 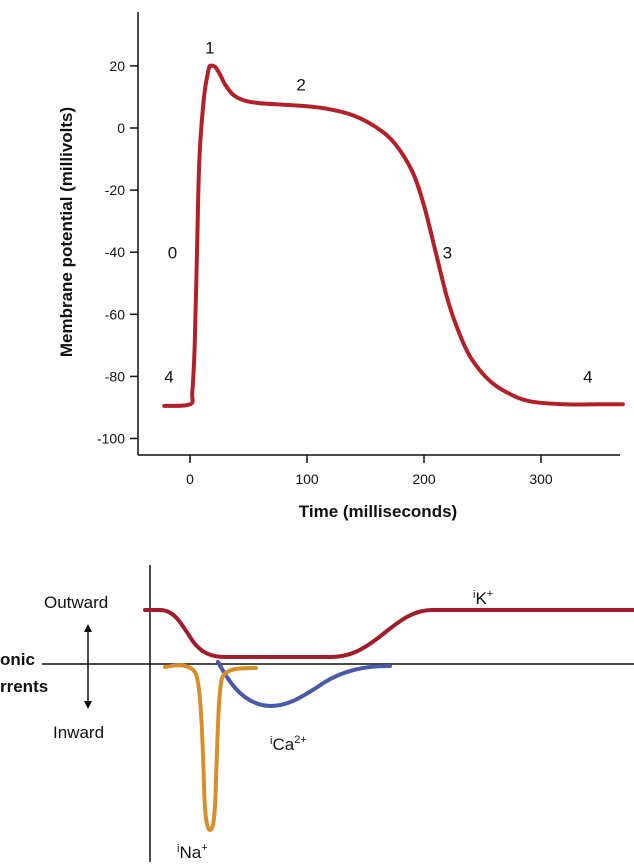 What do you see at coordinates (483, 598) in the screenshot?
I see `potassium-current-label: iK+` at bounding box center [483, 598].